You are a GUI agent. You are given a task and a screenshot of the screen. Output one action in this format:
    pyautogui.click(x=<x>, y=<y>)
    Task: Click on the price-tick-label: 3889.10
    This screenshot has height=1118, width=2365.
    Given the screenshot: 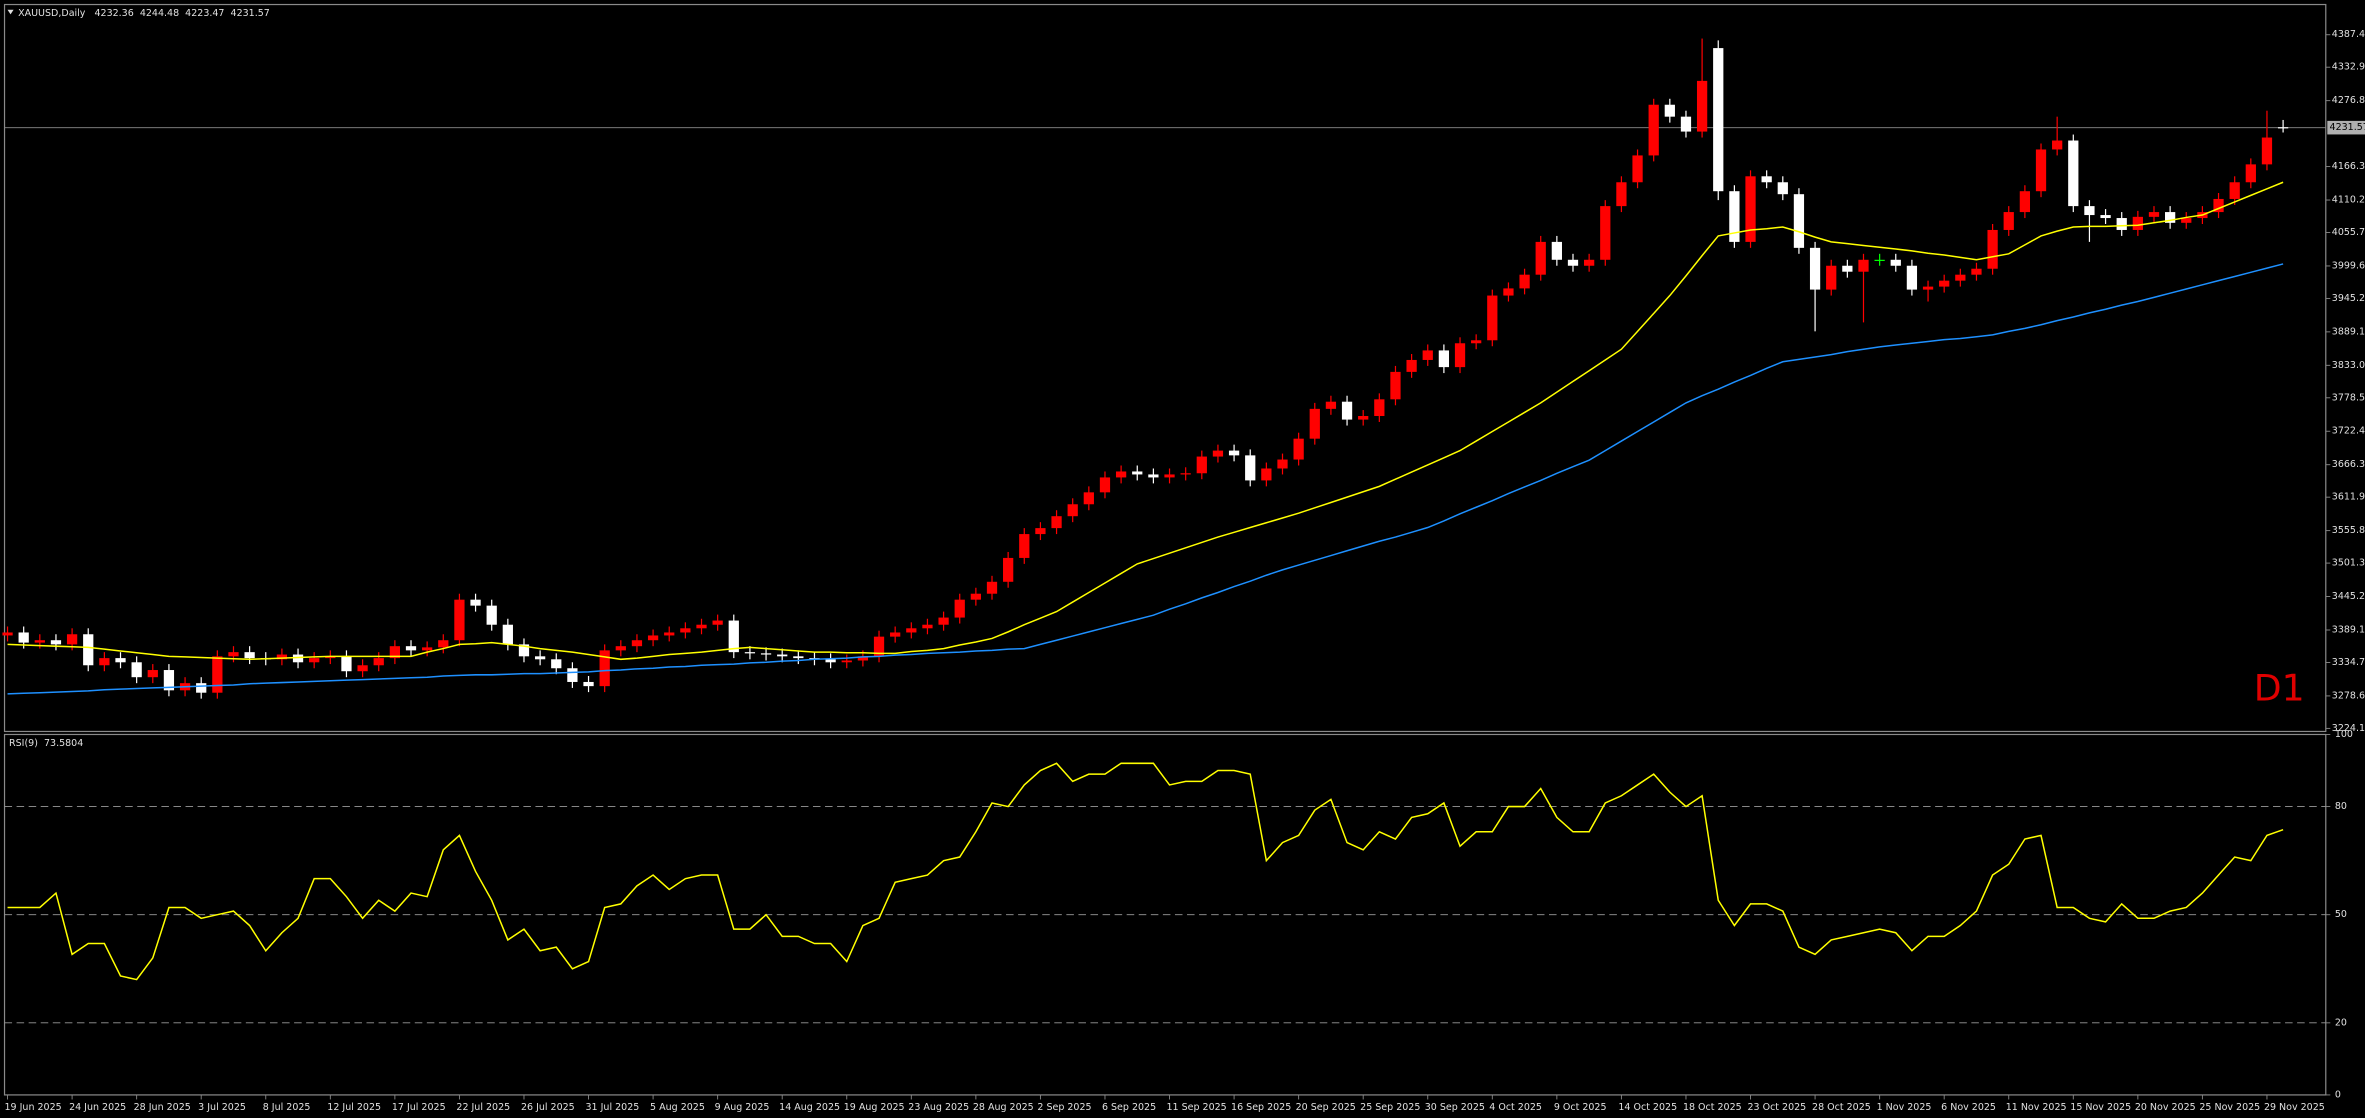 What is the action you would take?
    pyautogui.click(x=2348, y=331)
    